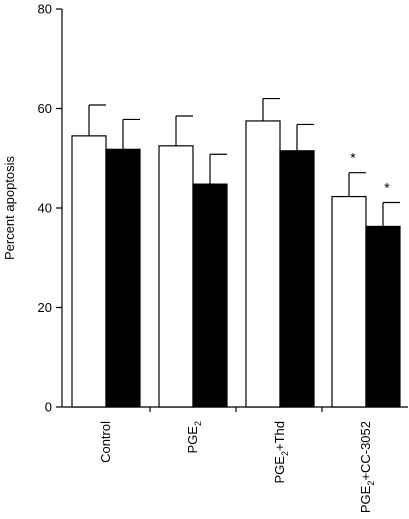 The height and width of the screenshot is (519, 409). What do you see at coordinates (45, 9) in the screenshot?
I see `y-tick-label: 80` at bounding box center [45, 9].